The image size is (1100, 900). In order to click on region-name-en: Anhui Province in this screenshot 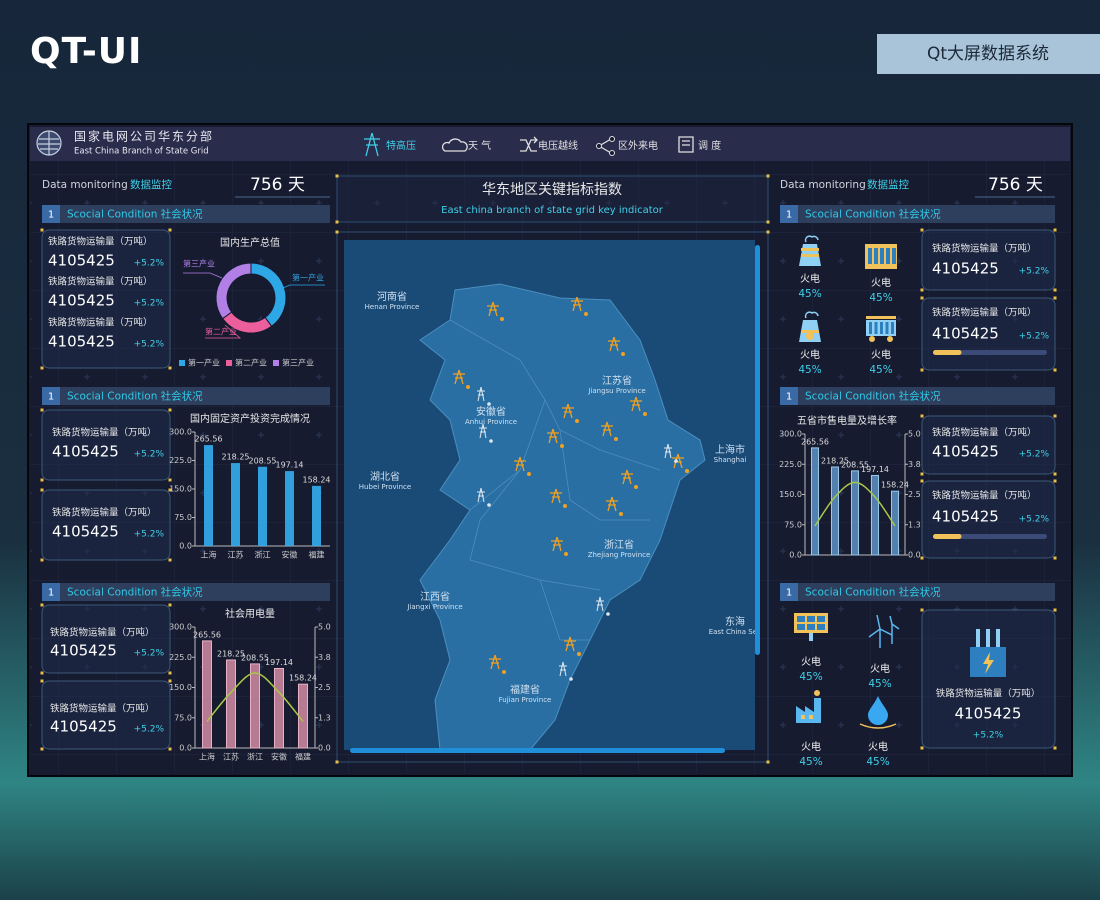, I will do `click(491, 422)`.